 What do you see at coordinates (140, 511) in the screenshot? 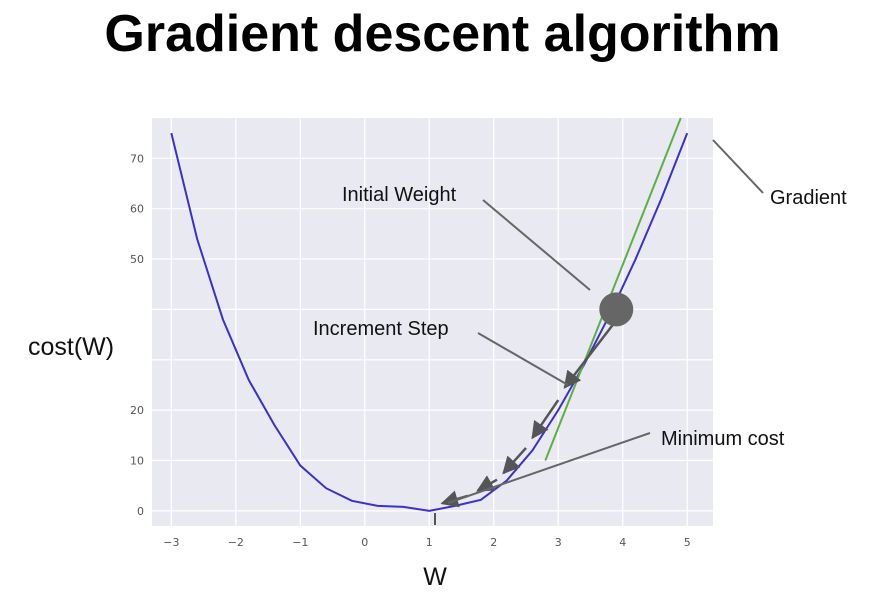
I see `y-tick-label: 0` at bounding box center [140, 511].